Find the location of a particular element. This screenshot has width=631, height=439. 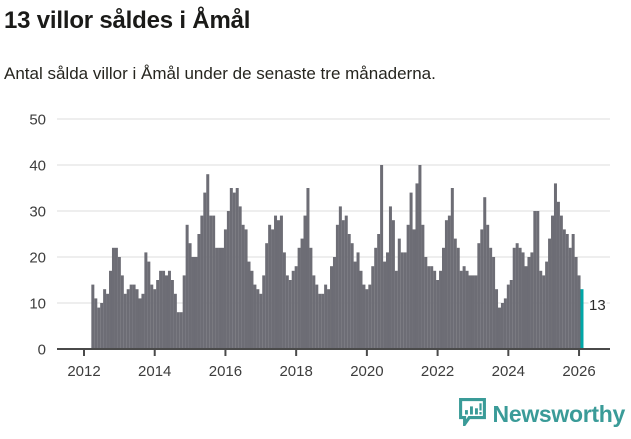

bar-highlighted is located at coordinates (582, 319).